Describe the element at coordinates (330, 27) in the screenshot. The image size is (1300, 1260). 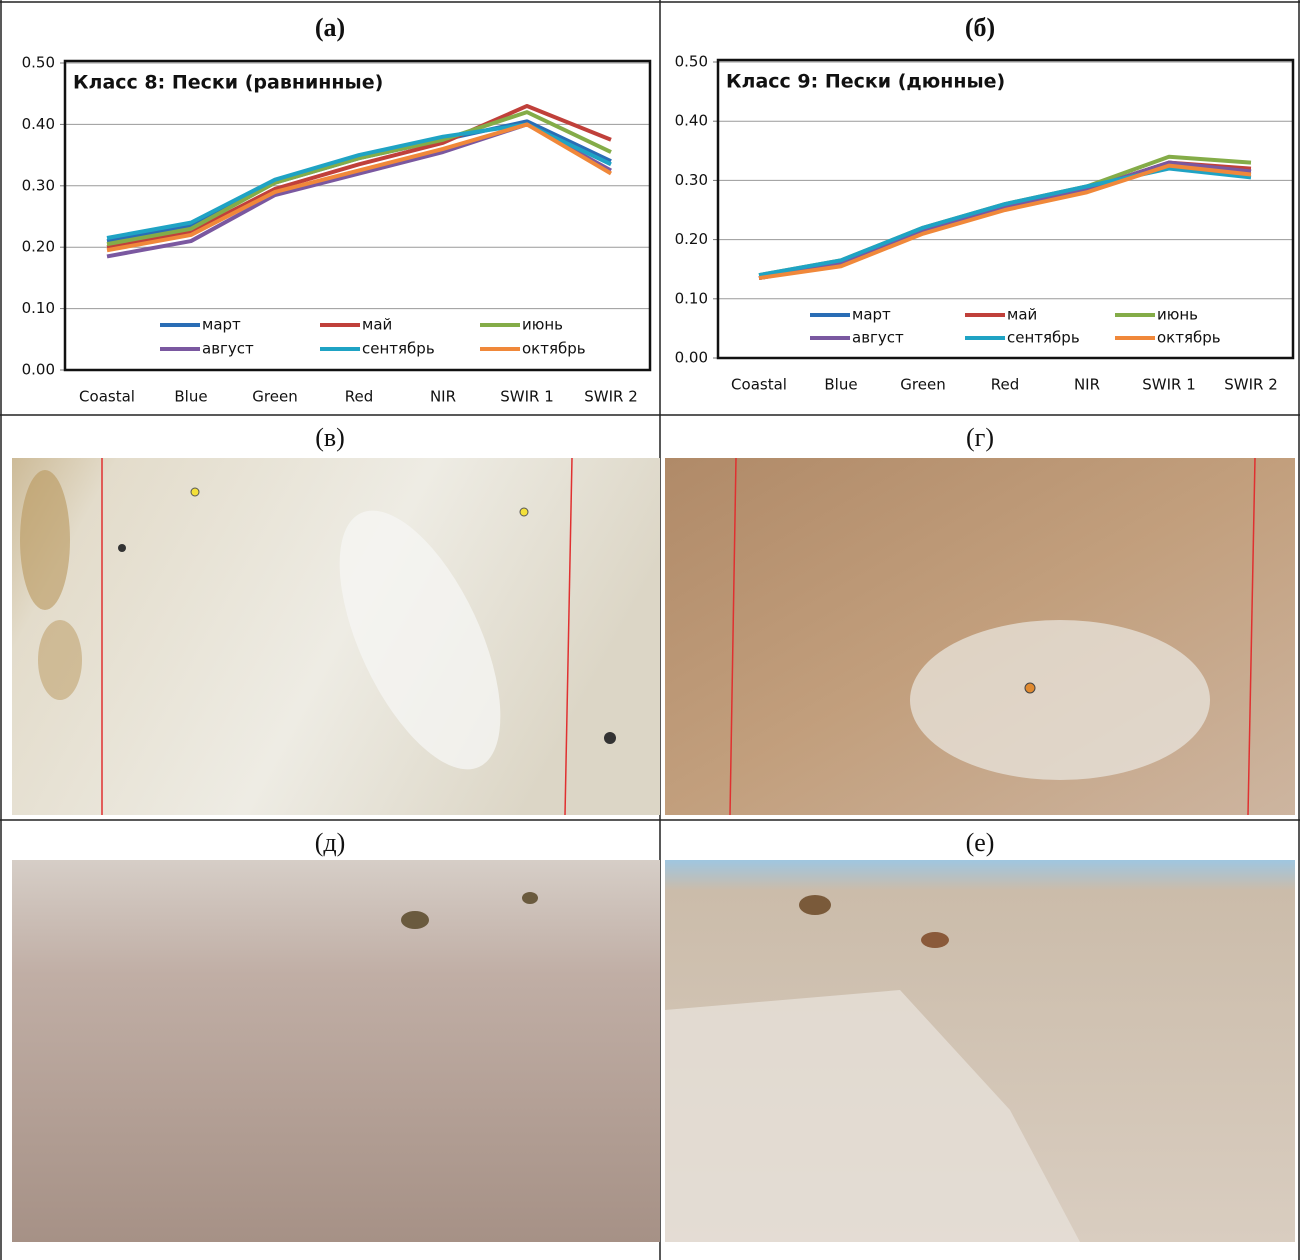
I see `panel-label: (а)` at that location.